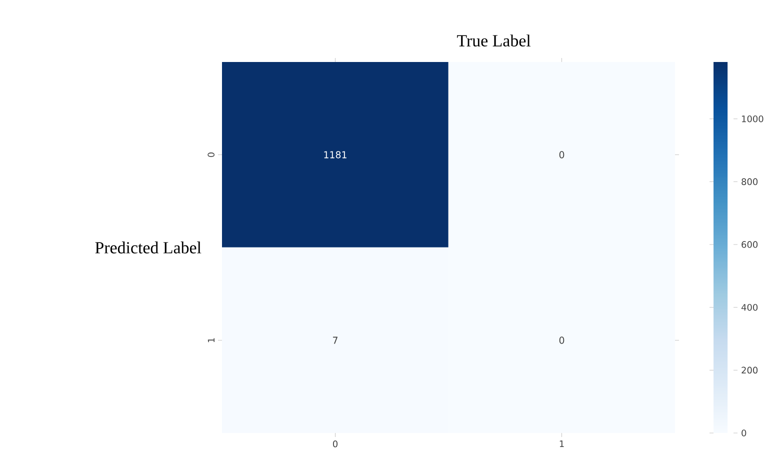 This screenshot has height=459, width=779. What do you see at coordinates (494, 40) in the screenshot?
I see `x-axis-title: True Label` at bounding box center [494, 40].